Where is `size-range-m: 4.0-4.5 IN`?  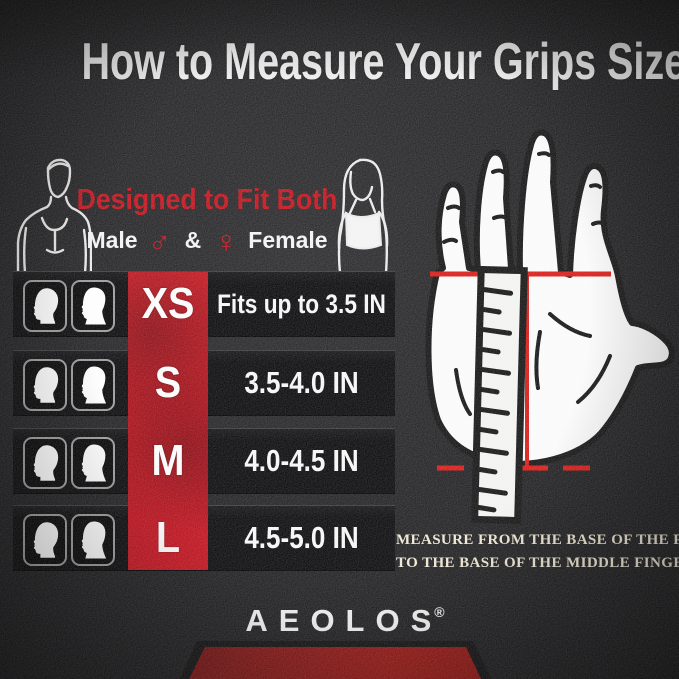 size-range-m: 4.0-4.5 IN is located at coordinates (301, 460).